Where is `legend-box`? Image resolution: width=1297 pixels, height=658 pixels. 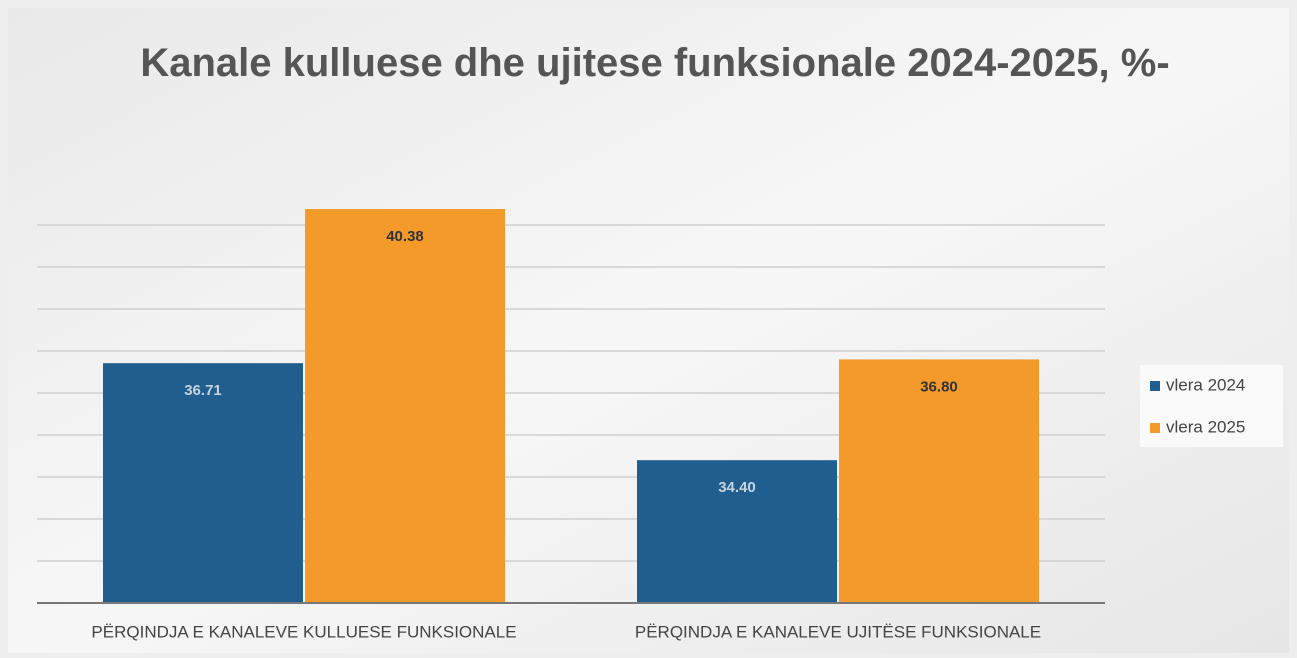
legend-box is located at coordinates (1211, 406).